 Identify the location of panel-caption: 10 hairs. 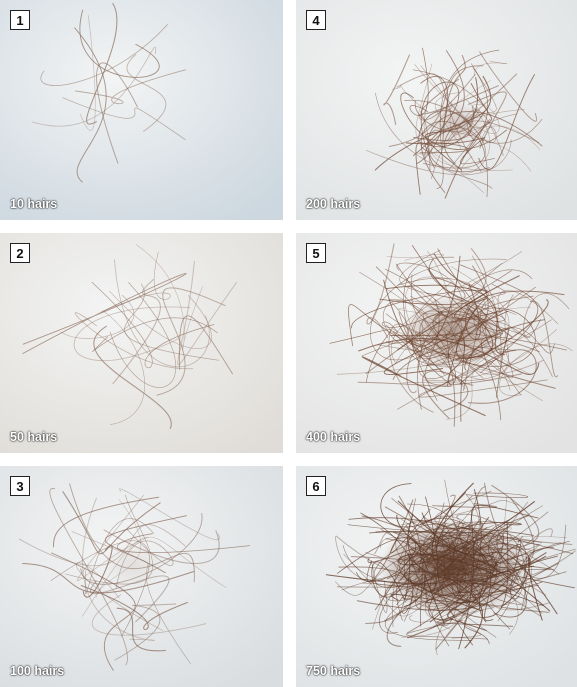
(34, 204).